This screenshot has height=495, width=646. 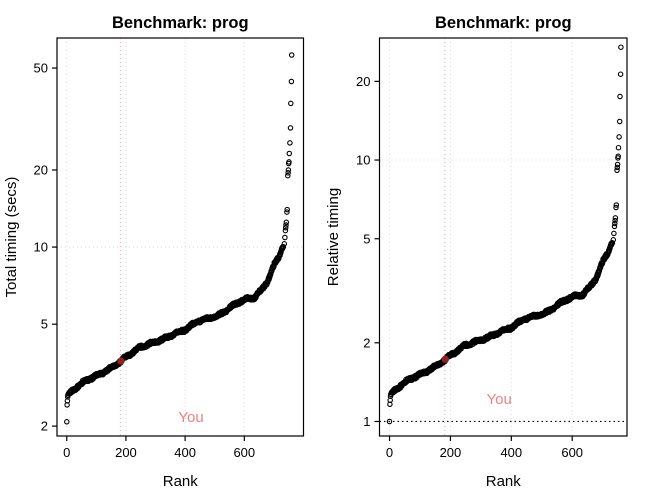 I want to click on y-tick-label: 50, so click(x=41, y=68).